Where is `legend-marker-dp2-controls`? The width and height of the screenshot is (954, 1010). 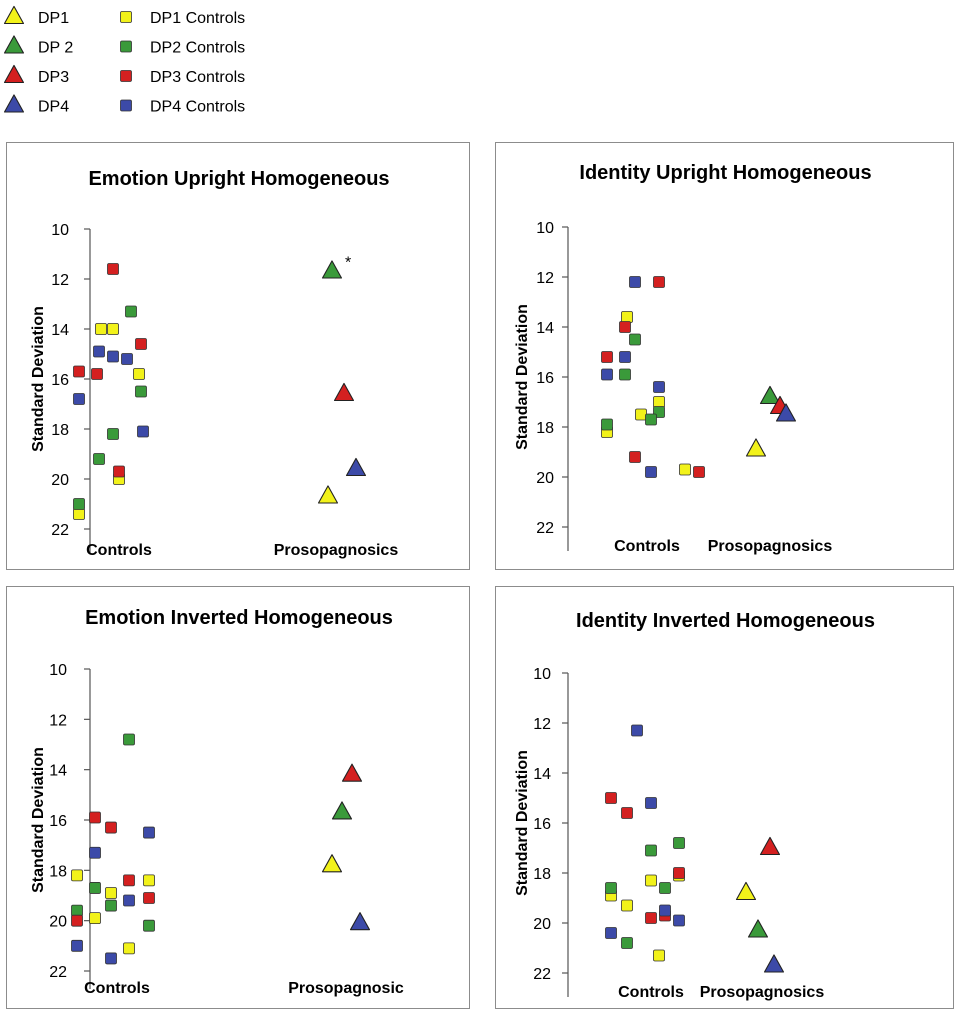 legend-marker-dp2-controls is located at coordinates (126, 46).